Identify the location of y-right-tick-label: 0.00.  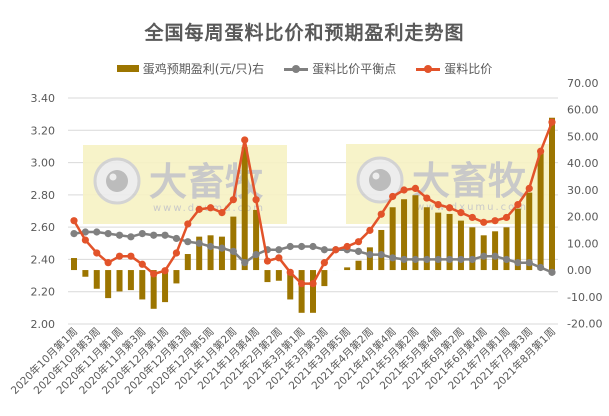
(579, 270).